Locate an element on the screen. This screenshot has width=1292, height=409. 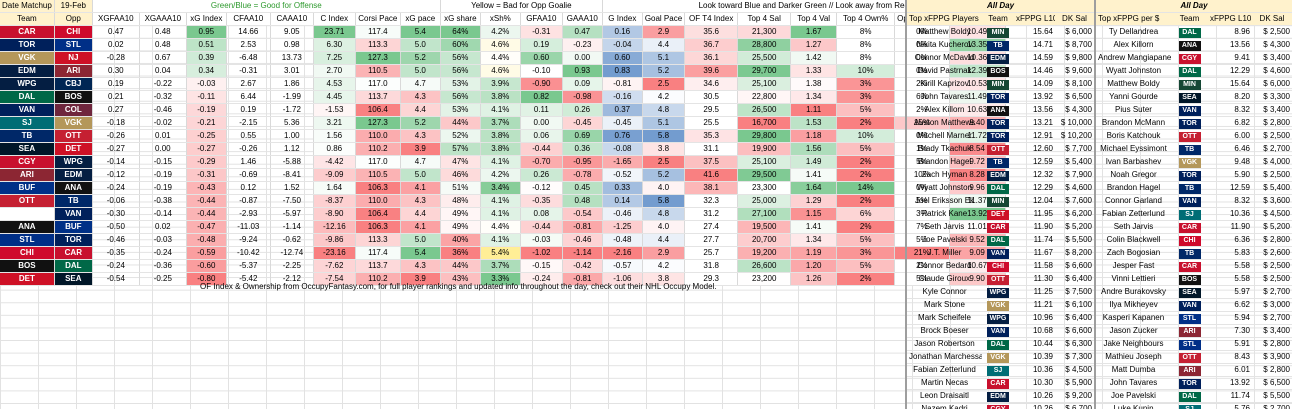
column-header: xG share is located at coordinates (460, 19).